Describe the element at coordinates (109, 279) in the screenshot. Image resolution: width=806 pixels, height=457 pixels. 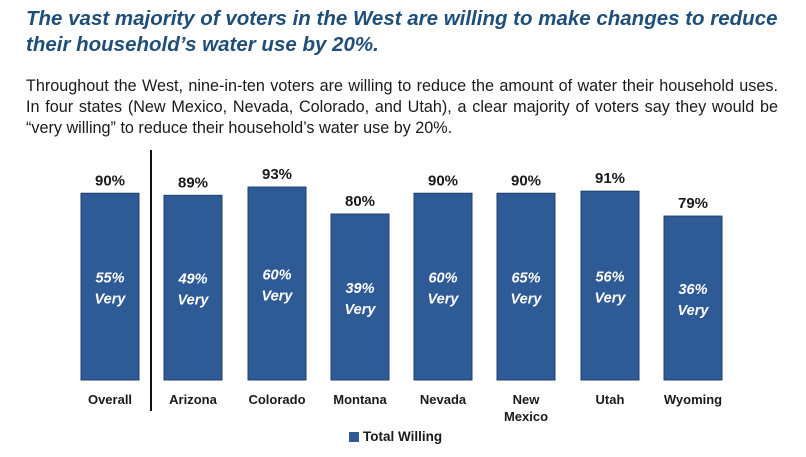
I see `very-willing-value-overall: 55%` at that location.